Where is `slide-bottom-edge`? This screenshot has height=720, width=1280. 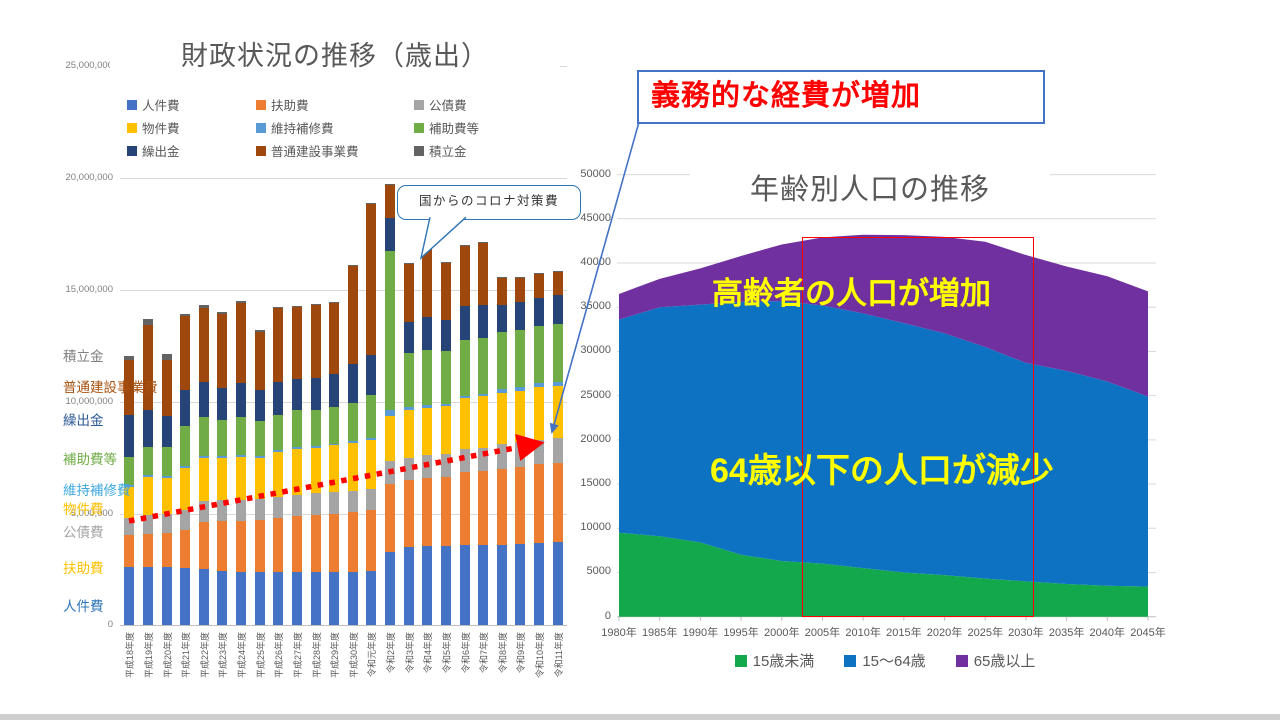 slide-bottom-edge is located at coordinates (640, 717).